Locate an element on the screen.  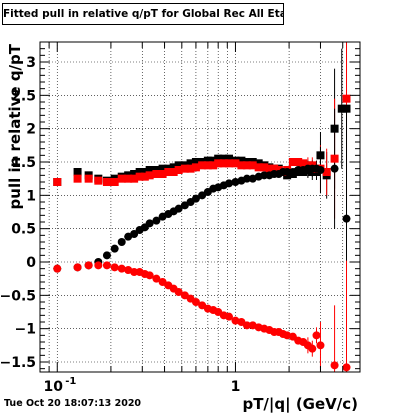
x-axis-title: pT/|q| (GeV/c) is located at coordinates (300, 404).